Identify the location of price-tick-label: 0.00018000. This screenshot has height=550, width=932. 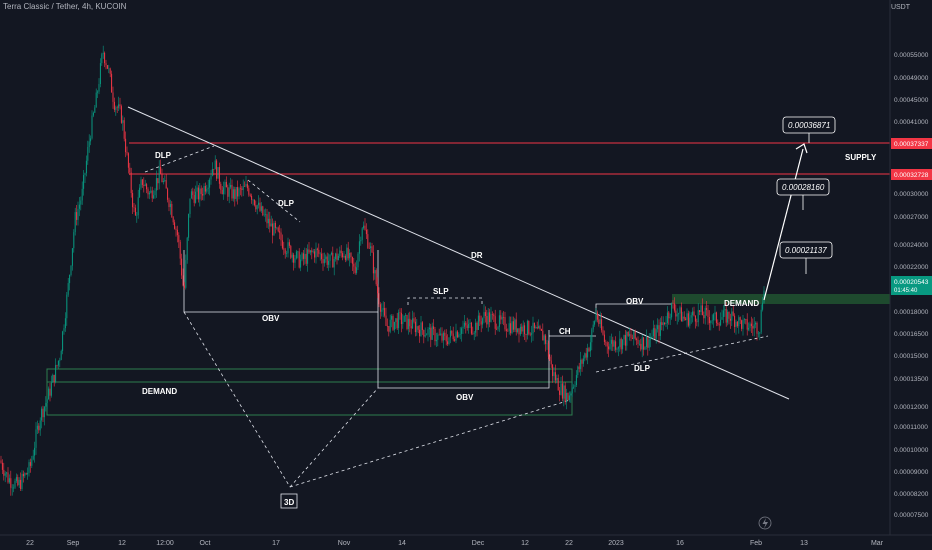
(911, 312).